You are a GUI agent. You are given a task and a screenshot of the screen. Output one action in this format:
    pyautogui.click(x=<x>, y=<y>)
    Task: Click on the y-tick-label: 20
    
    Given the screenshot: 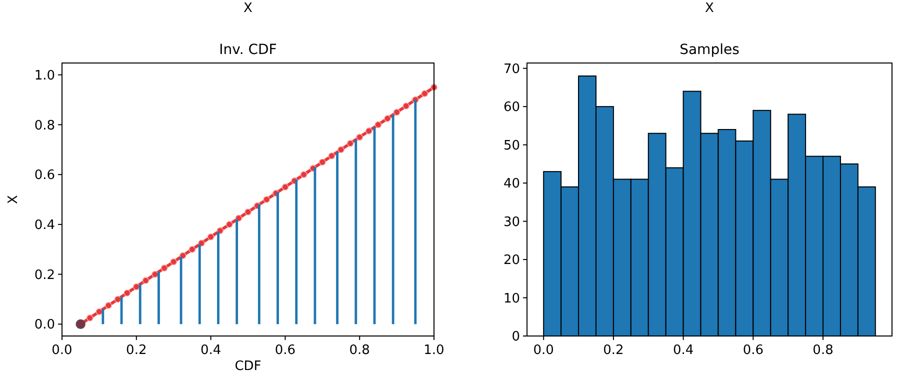 What is the action you would take?
    pyautogui.click(x=511, y=260)
    